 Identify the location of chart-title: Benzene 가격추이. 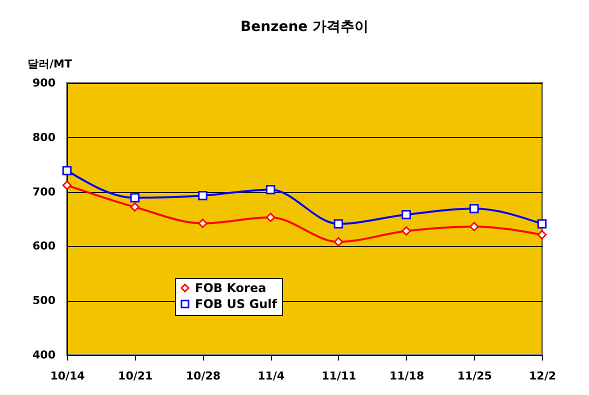
(304, 27).